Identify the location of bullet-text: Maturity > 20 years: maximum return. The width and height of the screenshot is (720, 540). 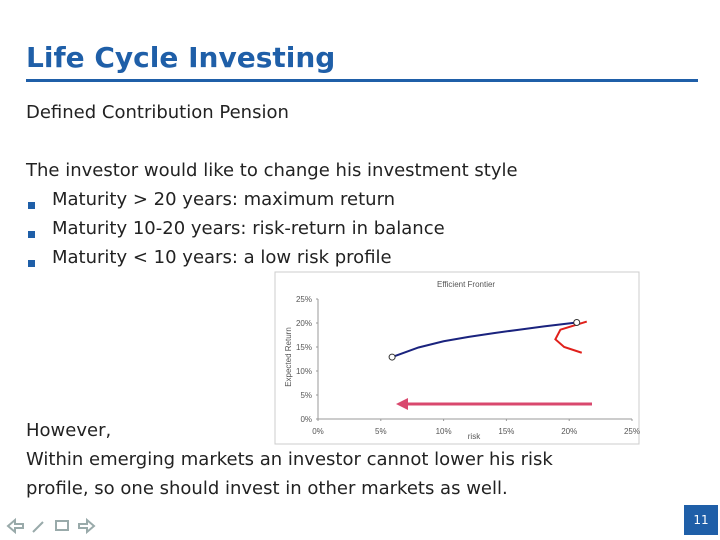
(223, 199).